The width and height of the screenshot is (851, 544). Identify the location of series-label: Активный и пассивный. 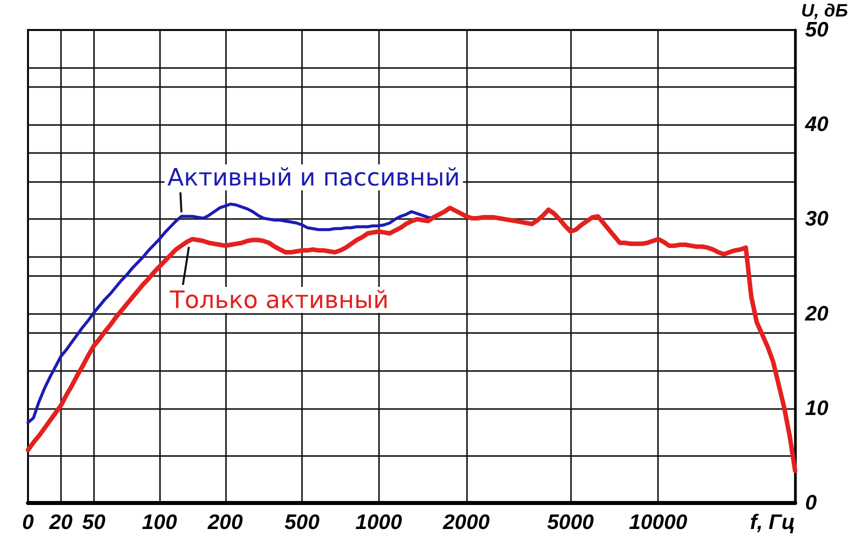
(313, 177).